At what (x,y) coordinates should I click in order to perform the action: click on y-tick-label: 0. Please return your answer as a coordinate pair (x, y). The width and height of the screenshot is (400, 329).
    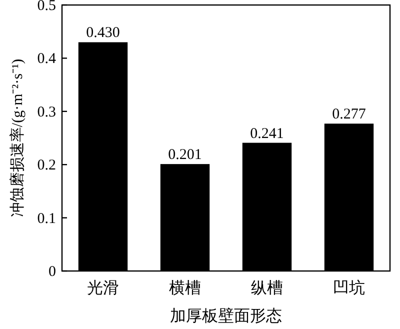
    Looking at the image, I should click on (52, 272).